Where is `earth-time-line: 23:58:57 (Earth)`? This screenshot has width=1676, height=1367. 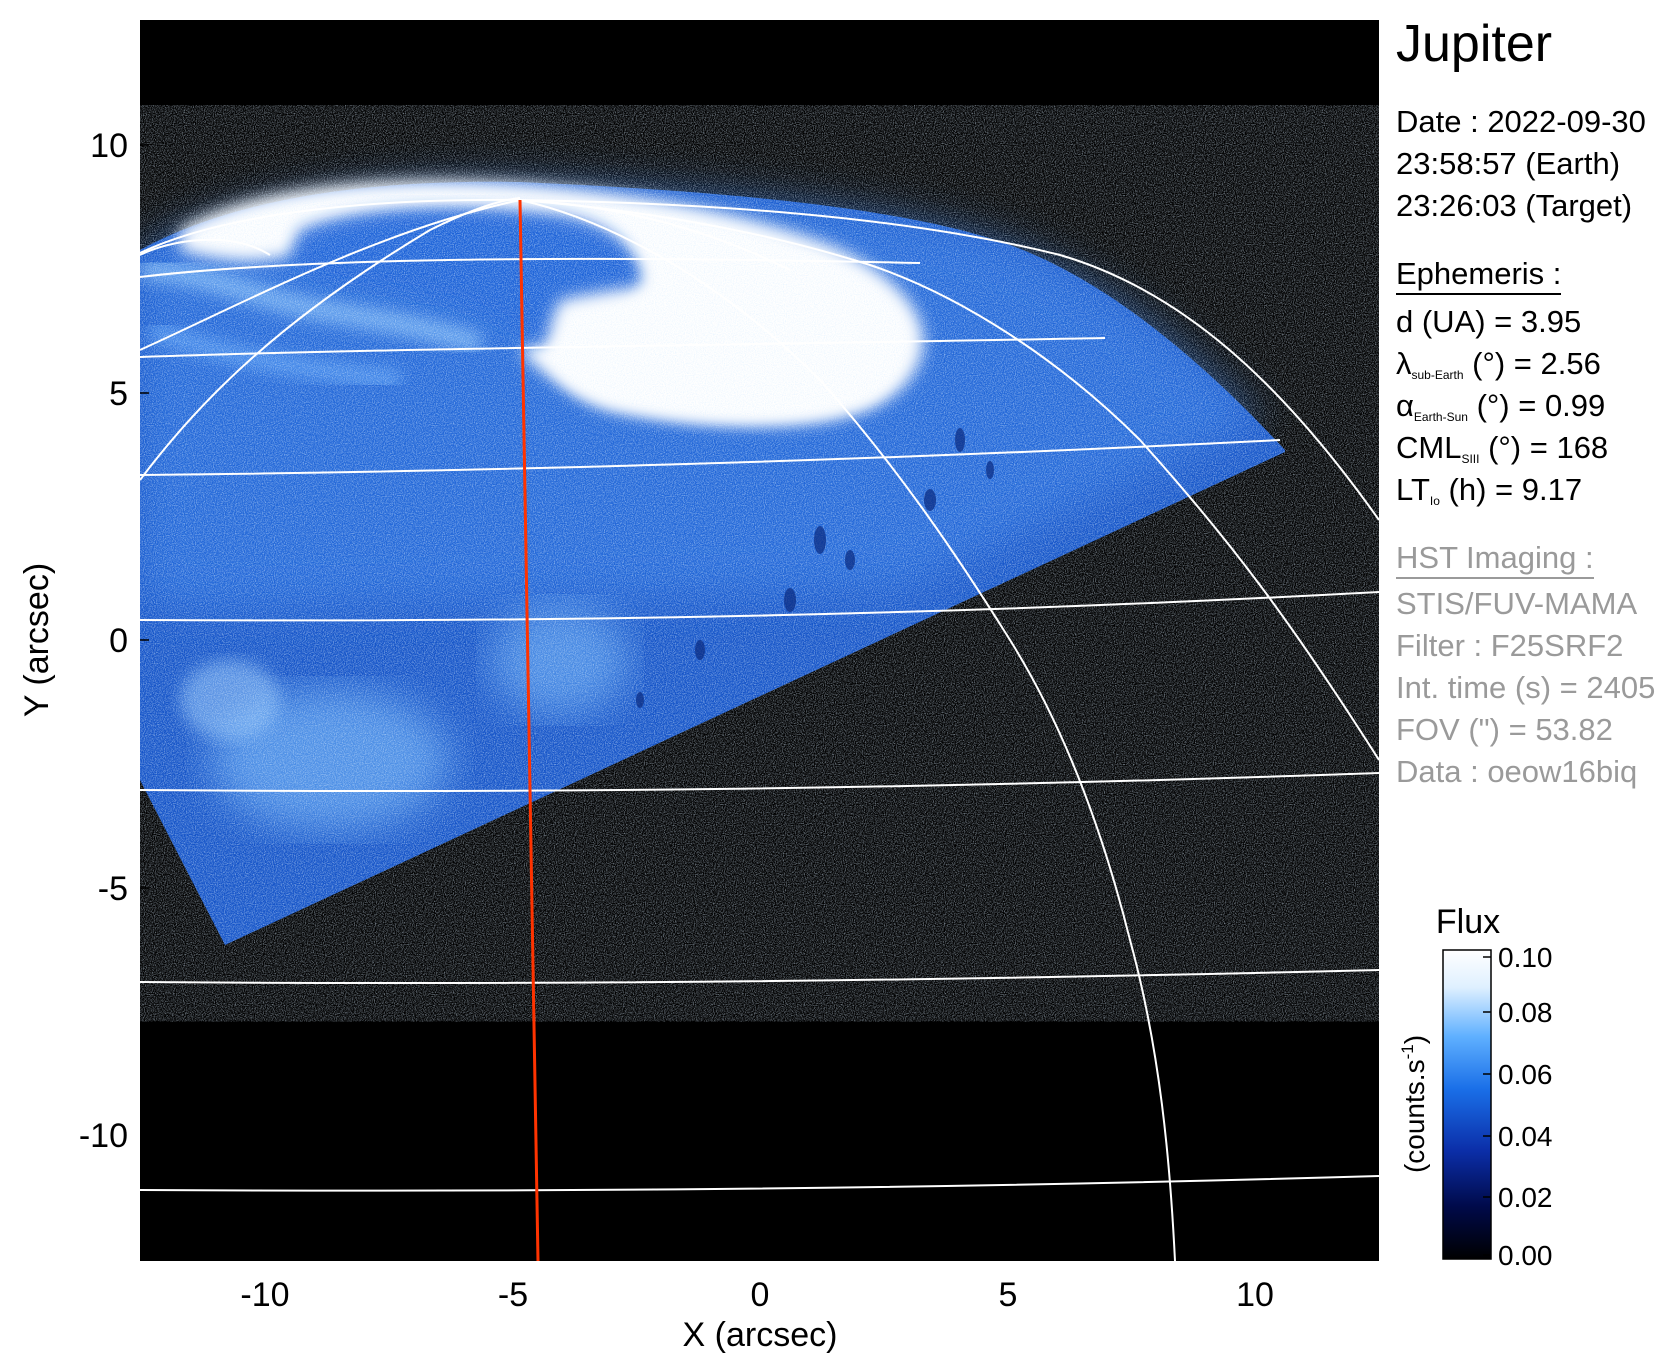 earth-time-line: 23:58:57 (Earth) is located at coordinates (1508, 163).